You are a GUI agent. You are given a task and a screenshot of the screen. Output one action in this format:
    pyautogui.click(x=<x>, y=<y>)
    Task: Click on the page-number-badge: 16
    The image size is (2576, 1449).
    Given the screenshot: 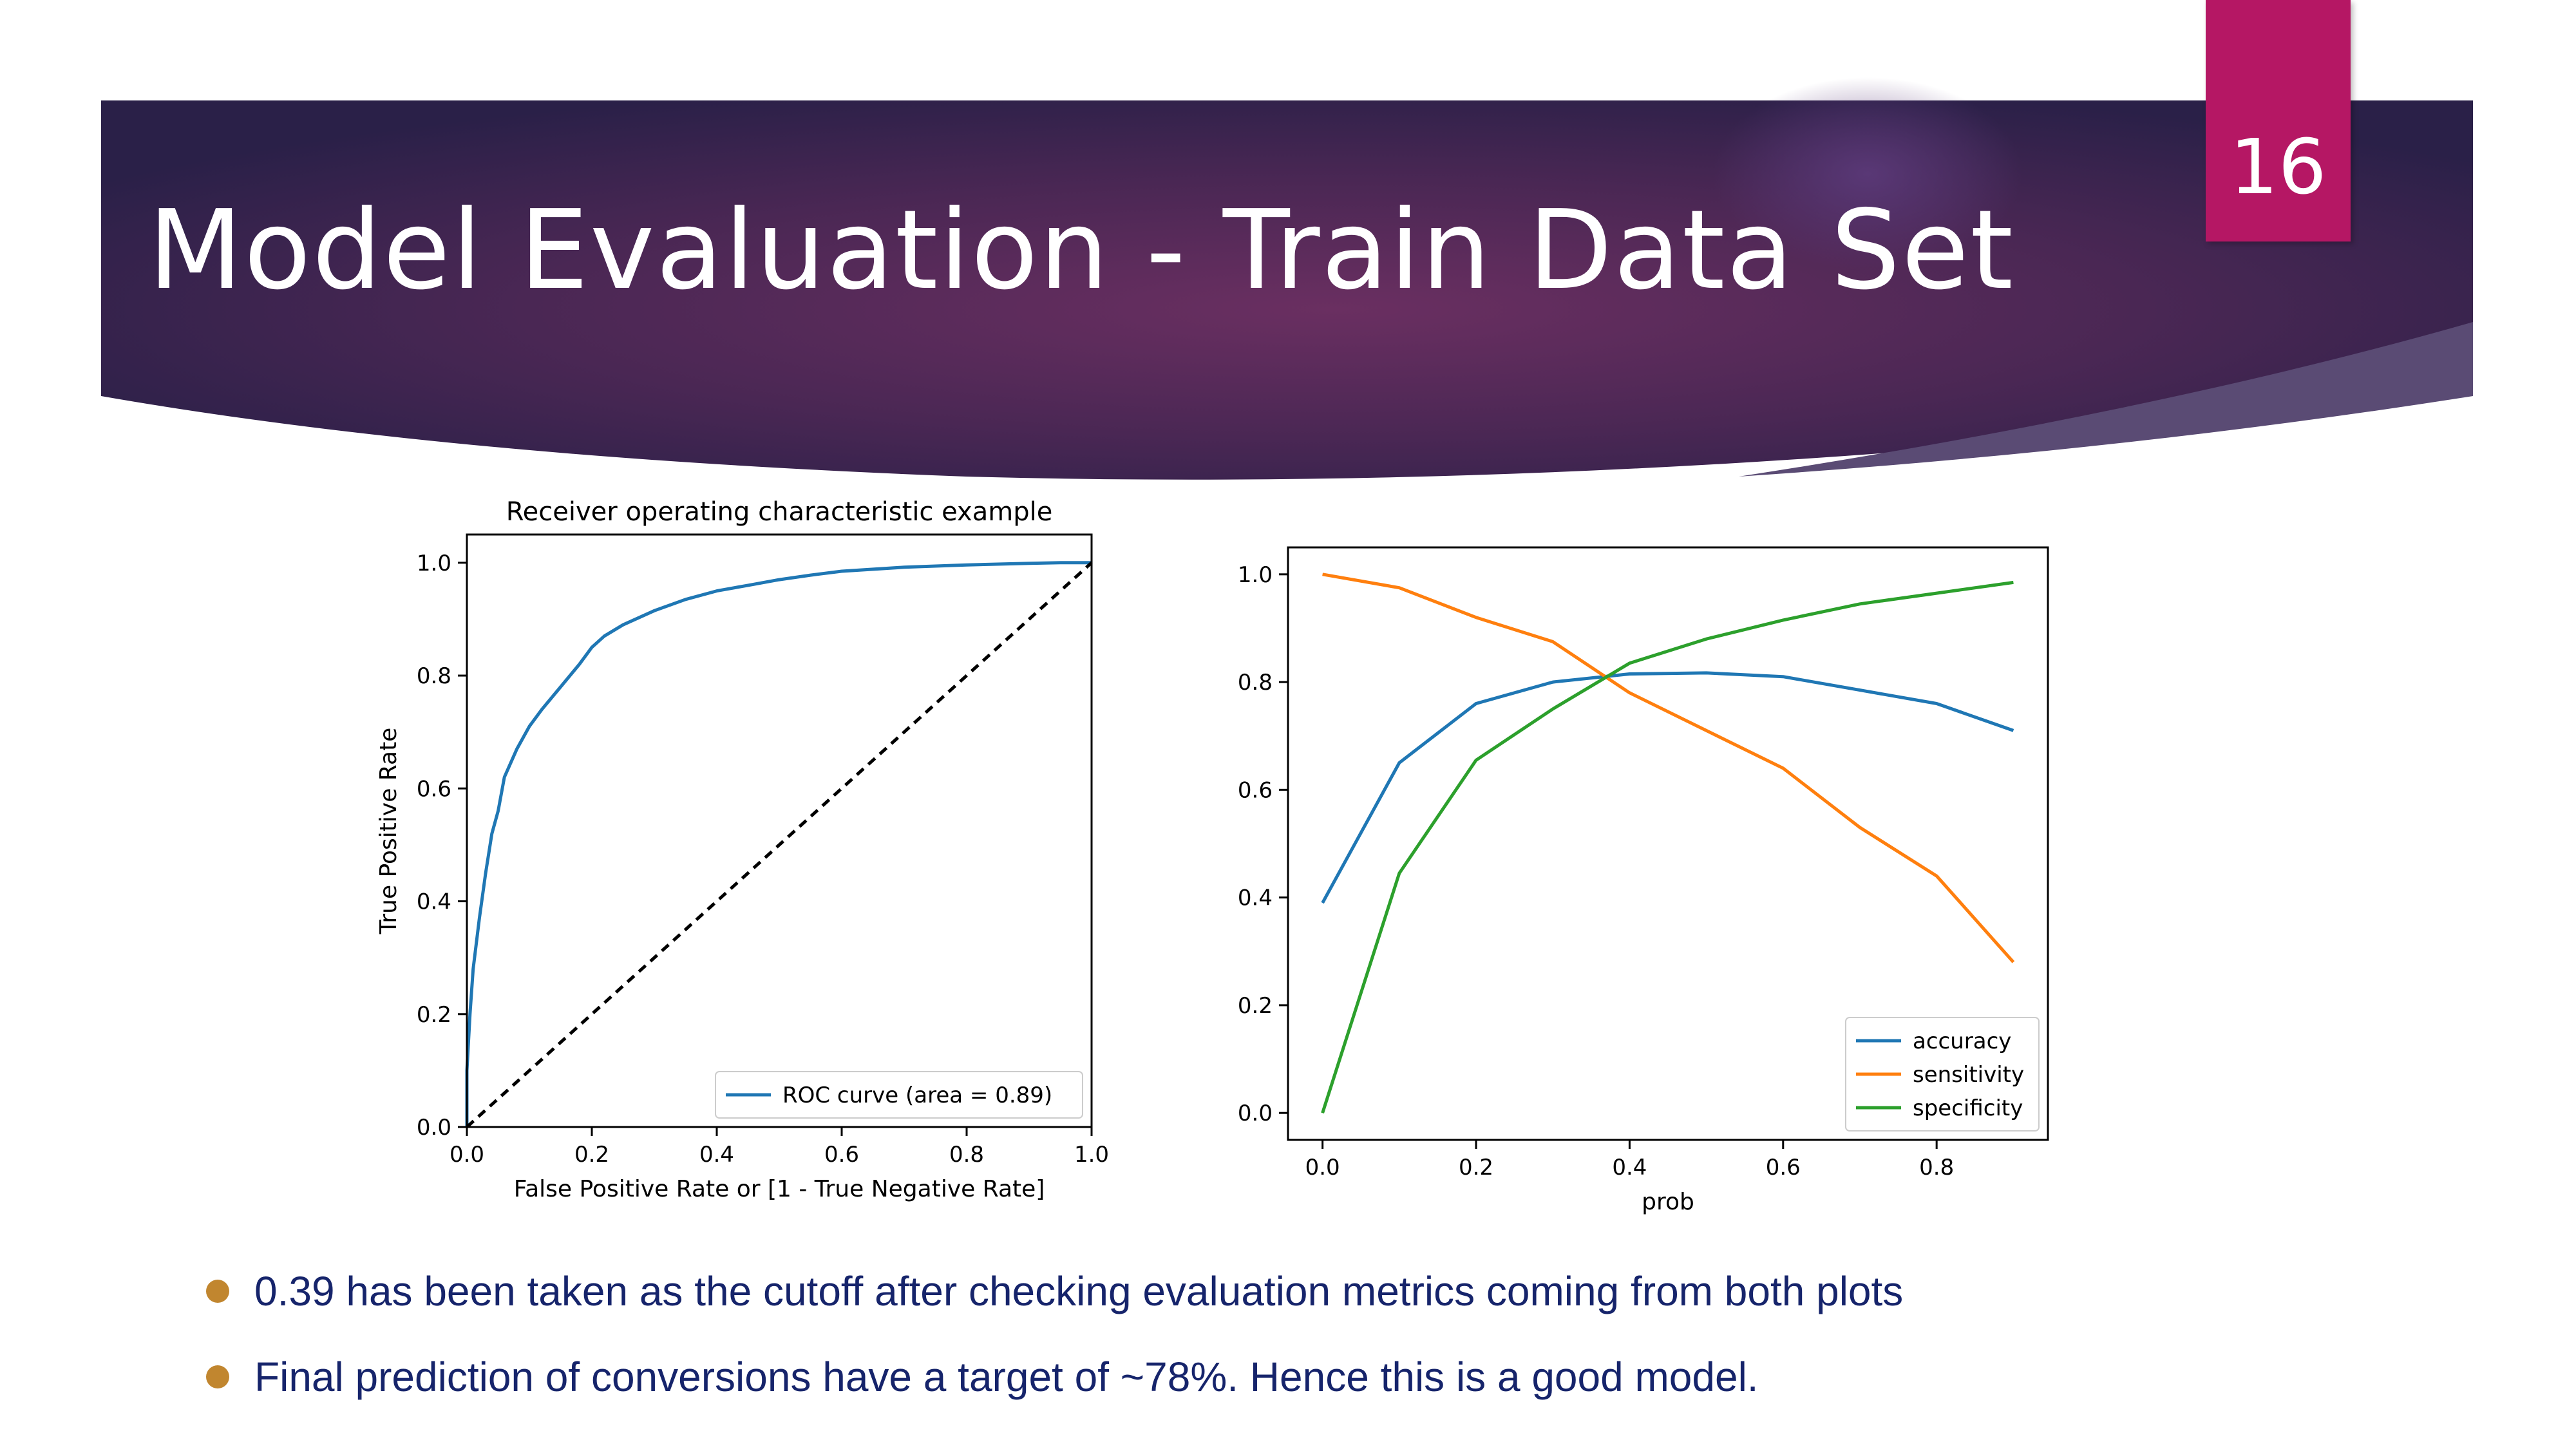 What is the action you would take?
    pyautogui.click(x=2278, y=121)
    